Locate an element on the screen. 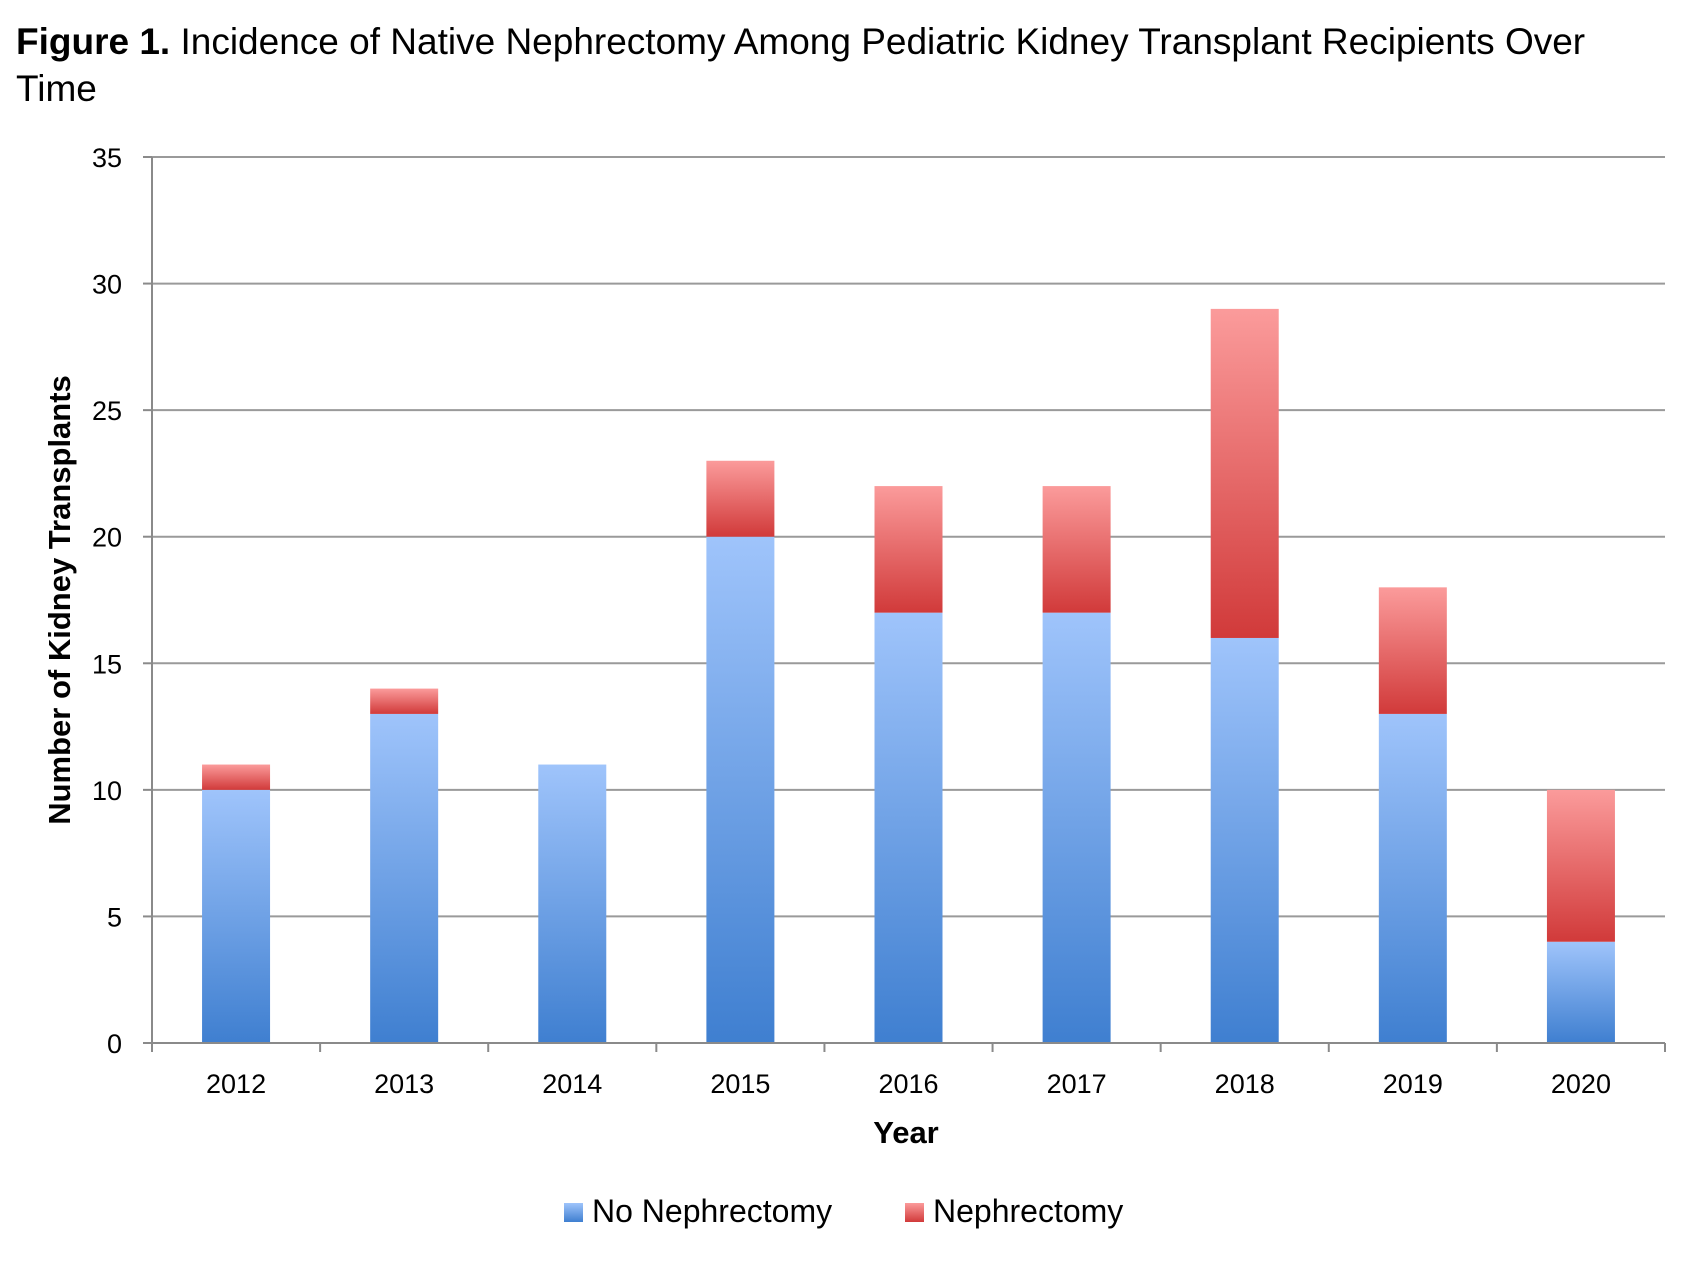 The image size is (1687, 1265). bar-2012-no-nephrectomy is located at coordinates (236, 916).